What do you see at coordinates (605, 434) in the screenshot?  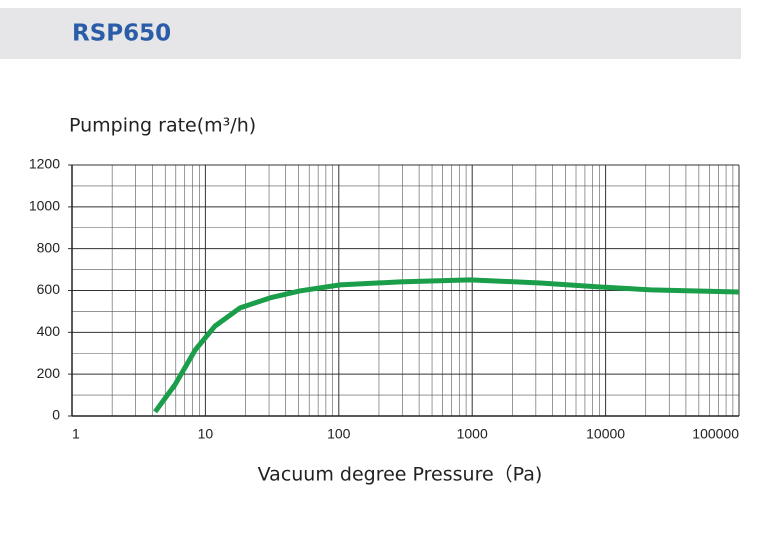 I see `x-tick-label: 10000` at bounding box center [605, 434].